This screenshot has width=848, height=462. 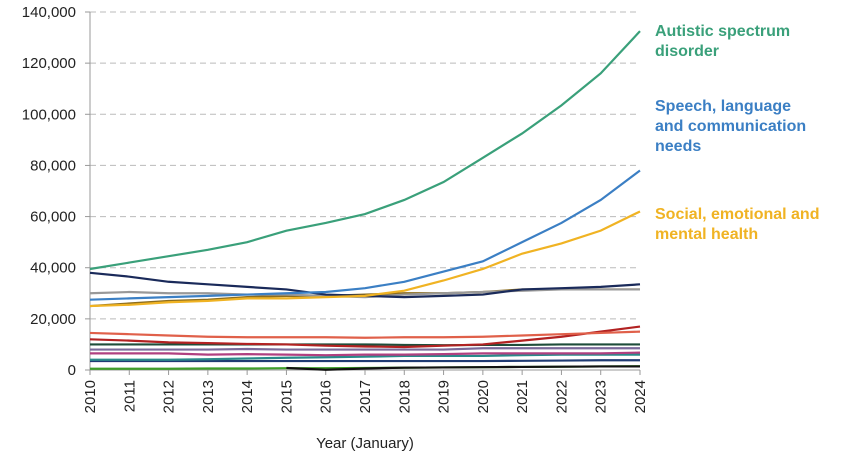 I want to click on x-tick-label: 2012, so click(x=169, y=396).